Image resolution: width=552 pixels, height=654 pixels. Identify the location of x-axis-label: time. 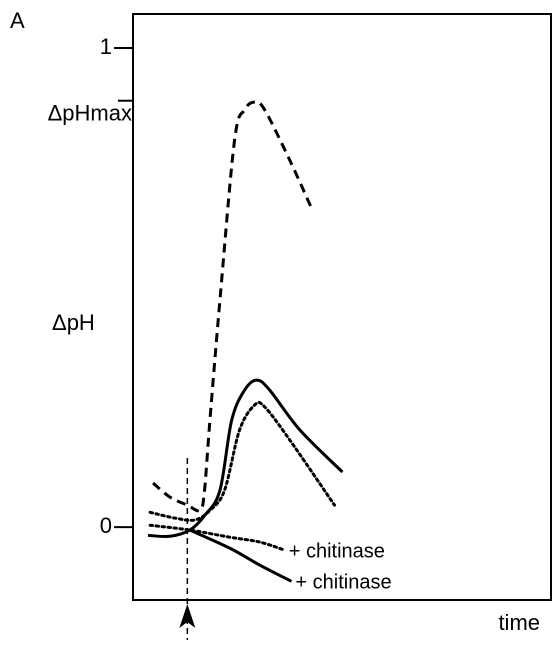
(519, 622).